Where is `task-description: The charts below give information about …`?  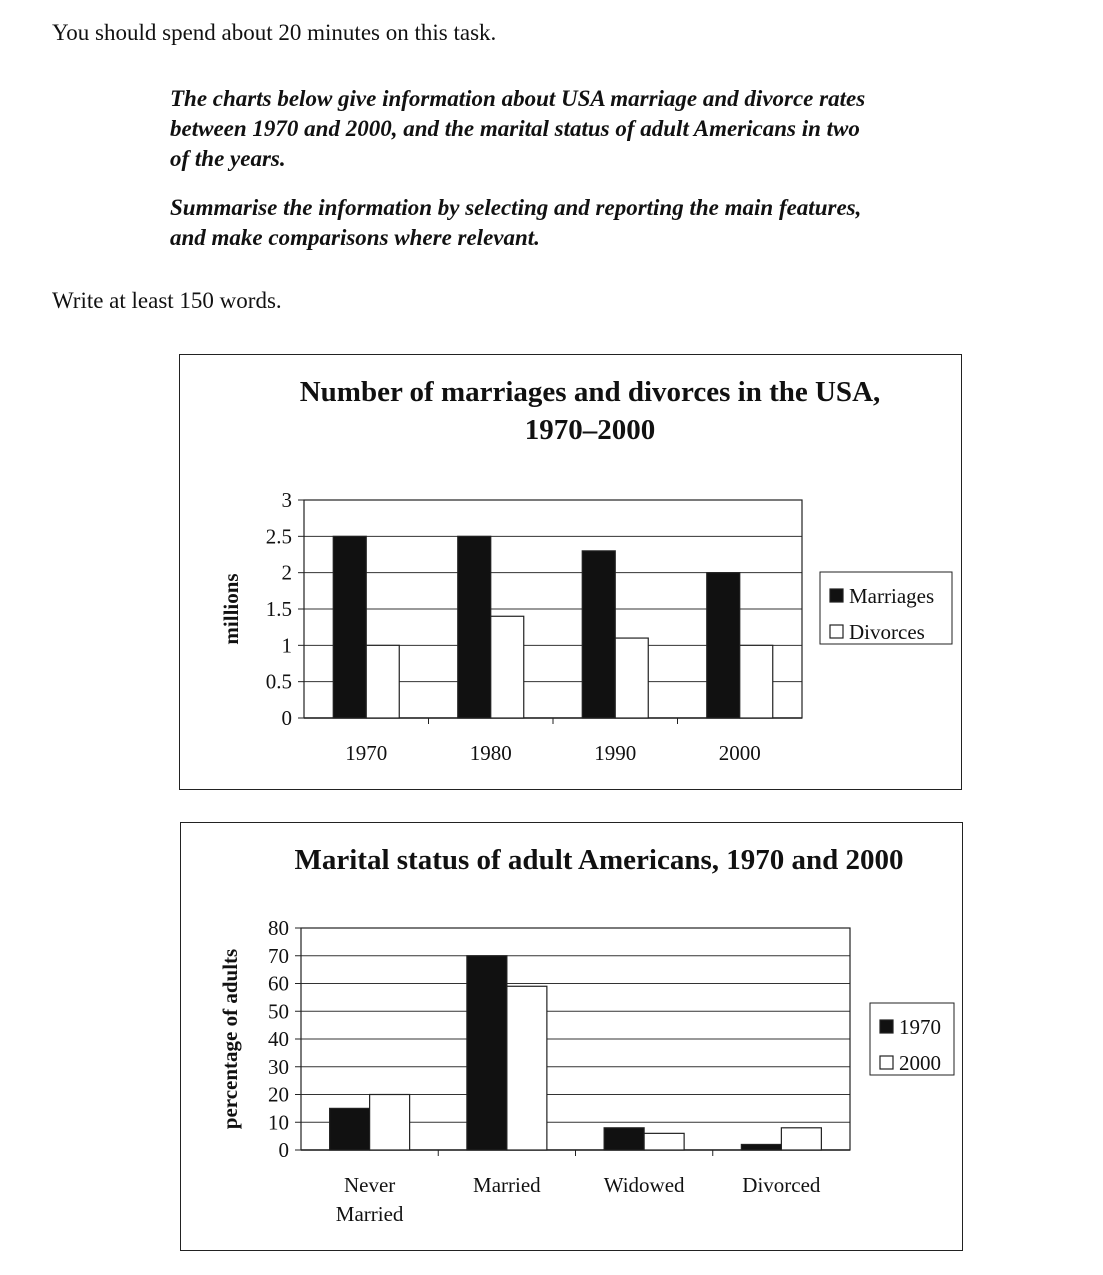
task-description: The charts below give information about … is located at coordinates (580, 129).